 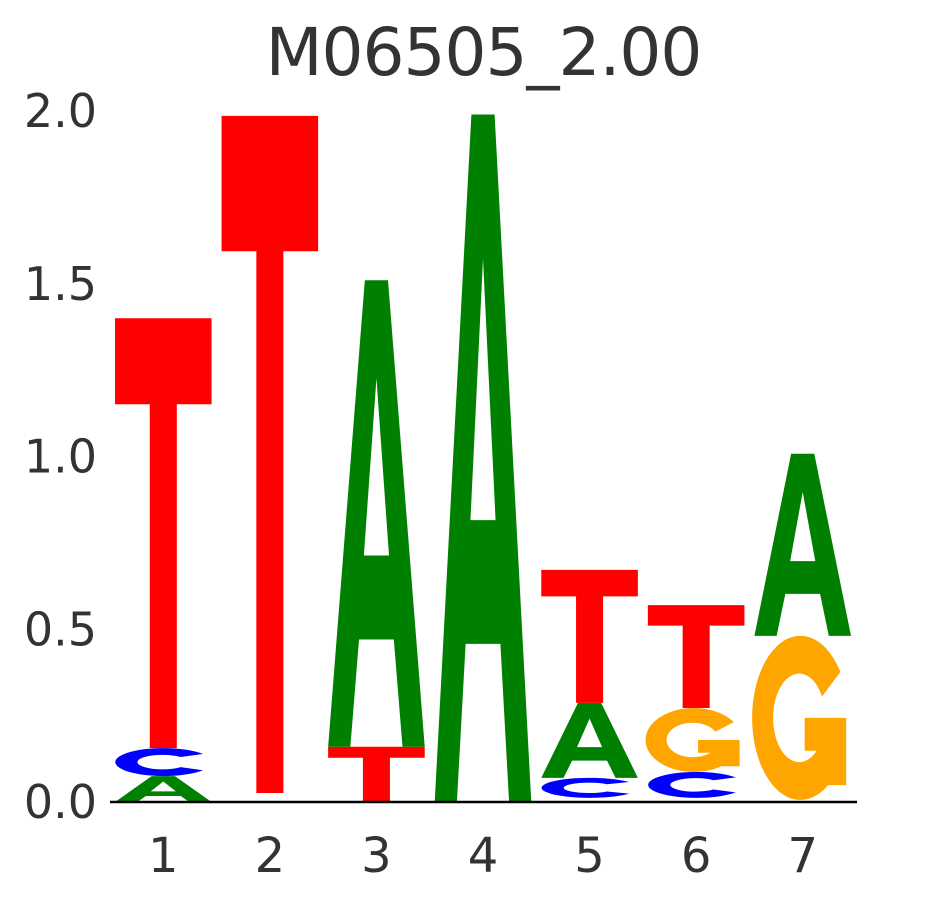 What do you see at coordinates (270, 856) in the screenshot?
I see `x-tick-label: 2` at bounding box center [270, 856].